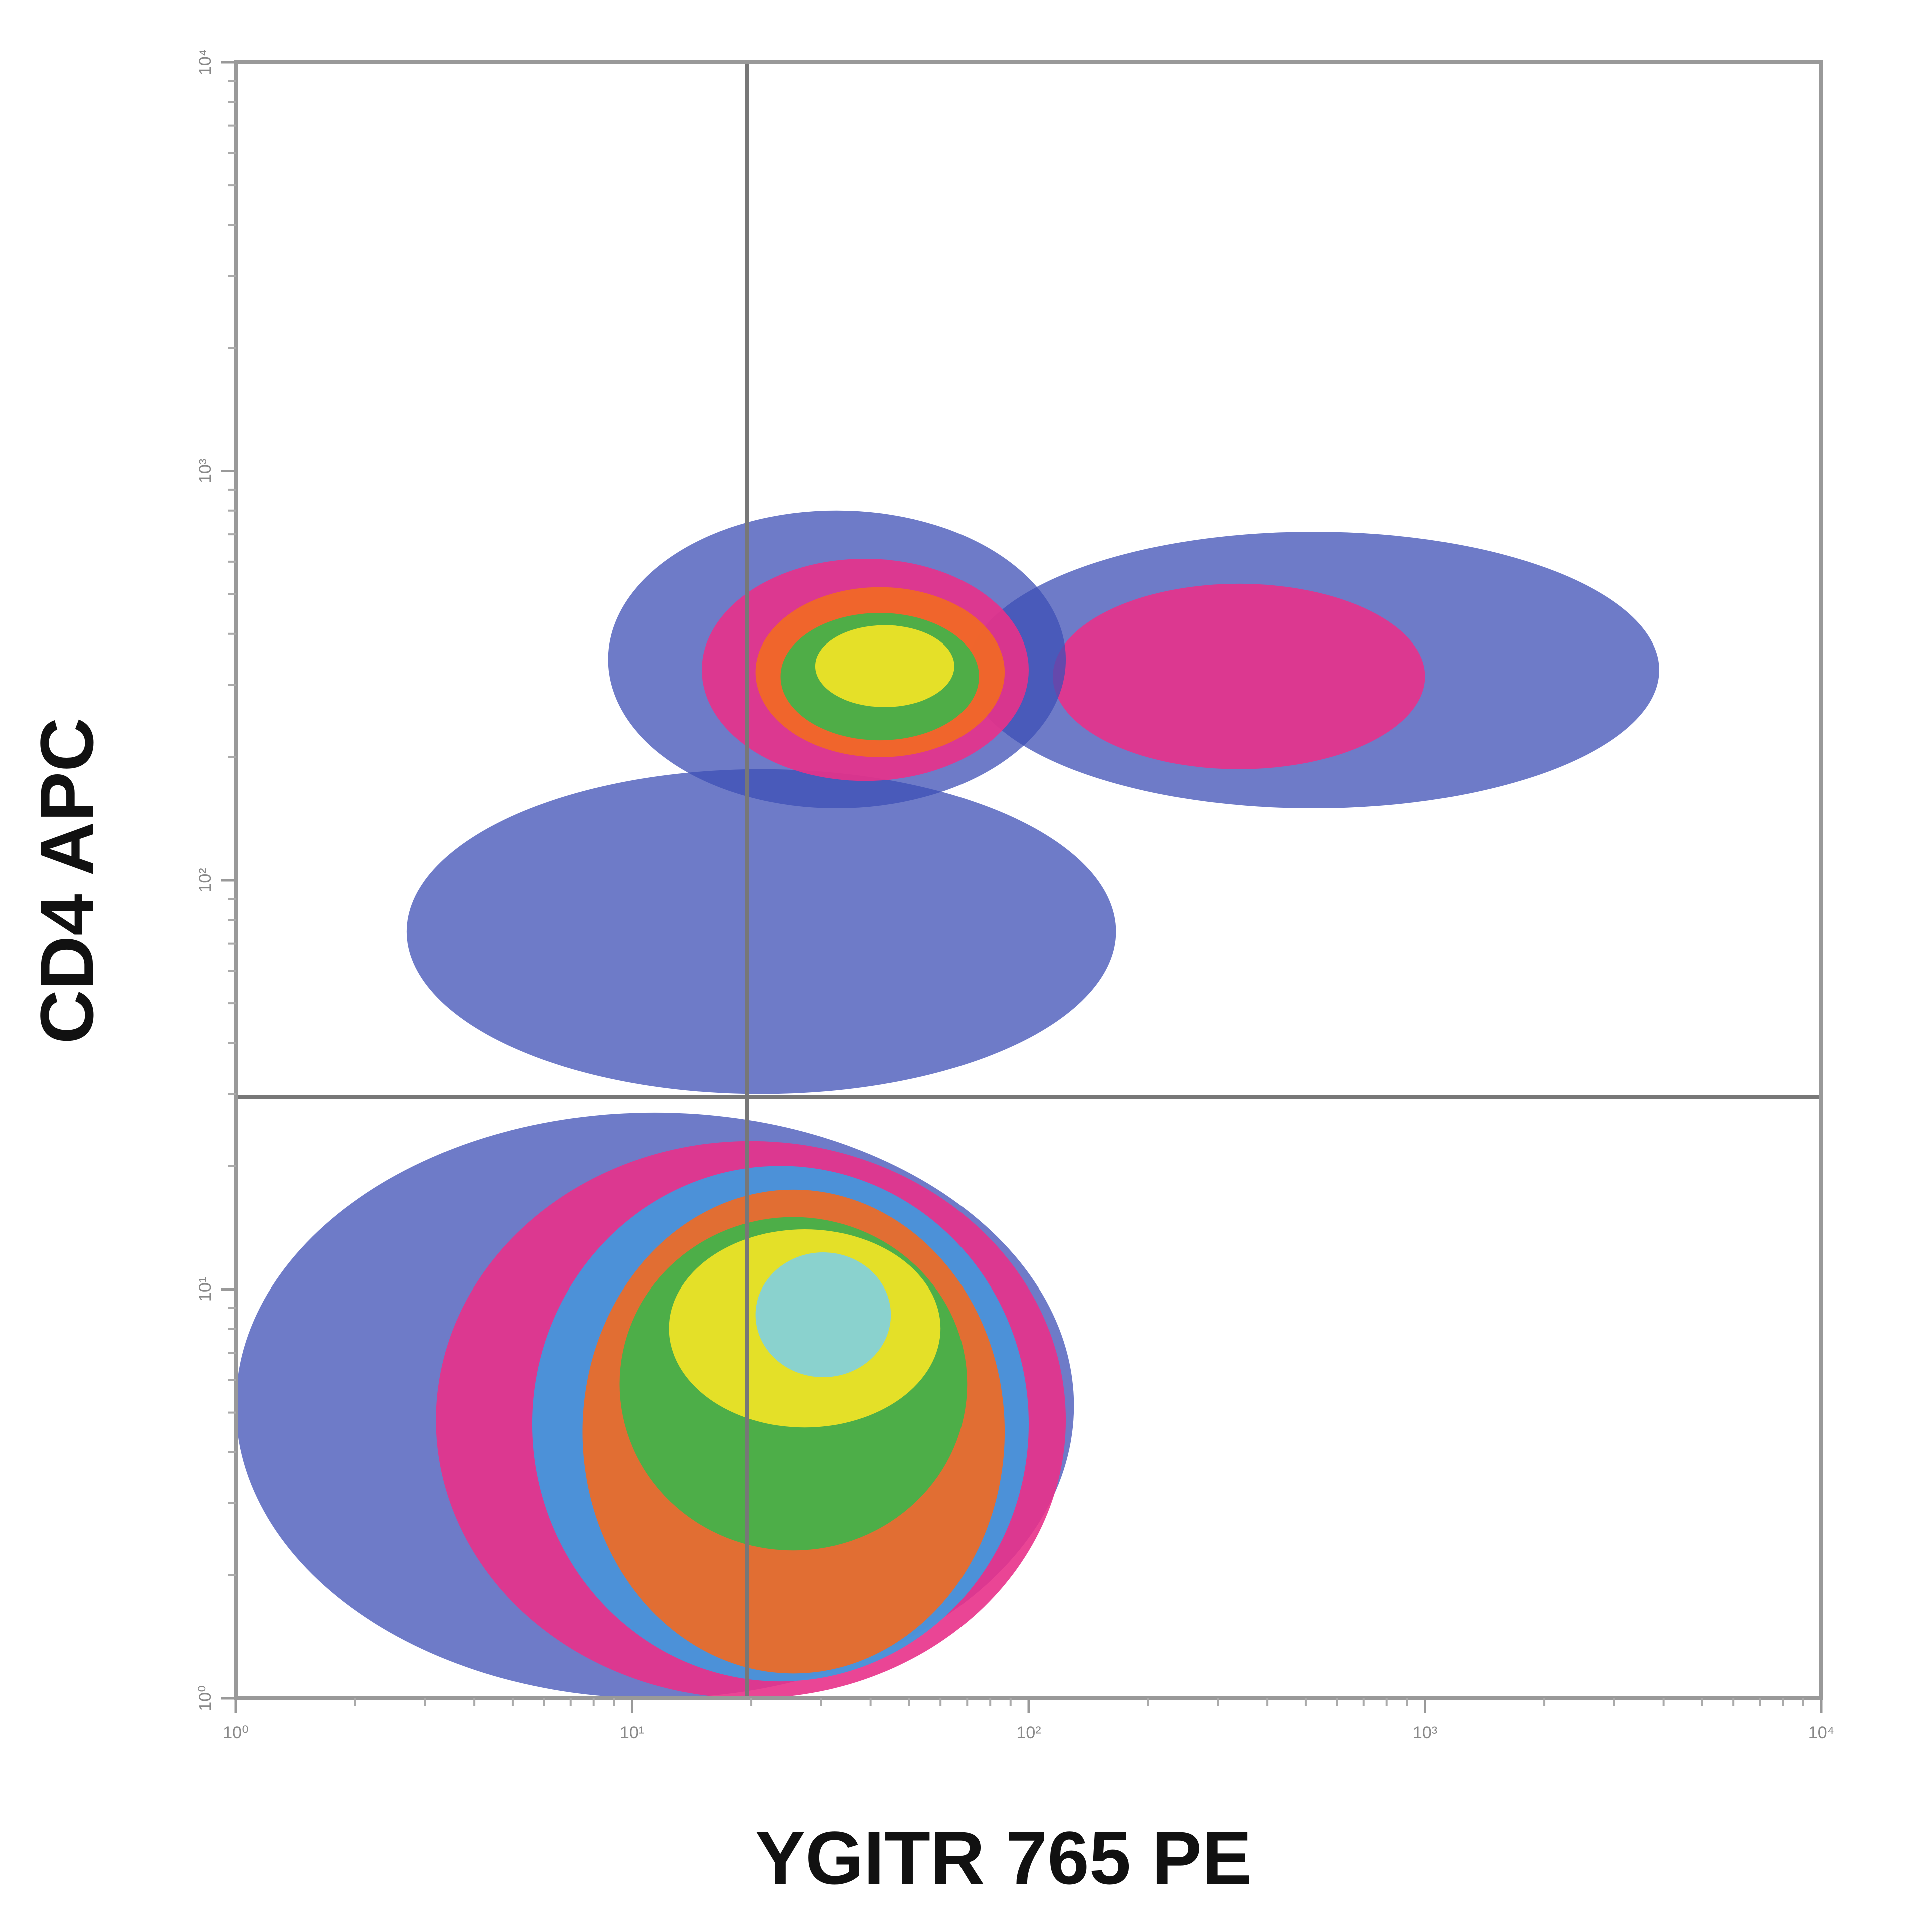 Image resolution: width=1921 pixels, height=1932 pixels. What do you see at coordinates (235, 1732) in the screenshot?
I see `x-tick-label: 10⁰` at bounding box center [235, 1732].